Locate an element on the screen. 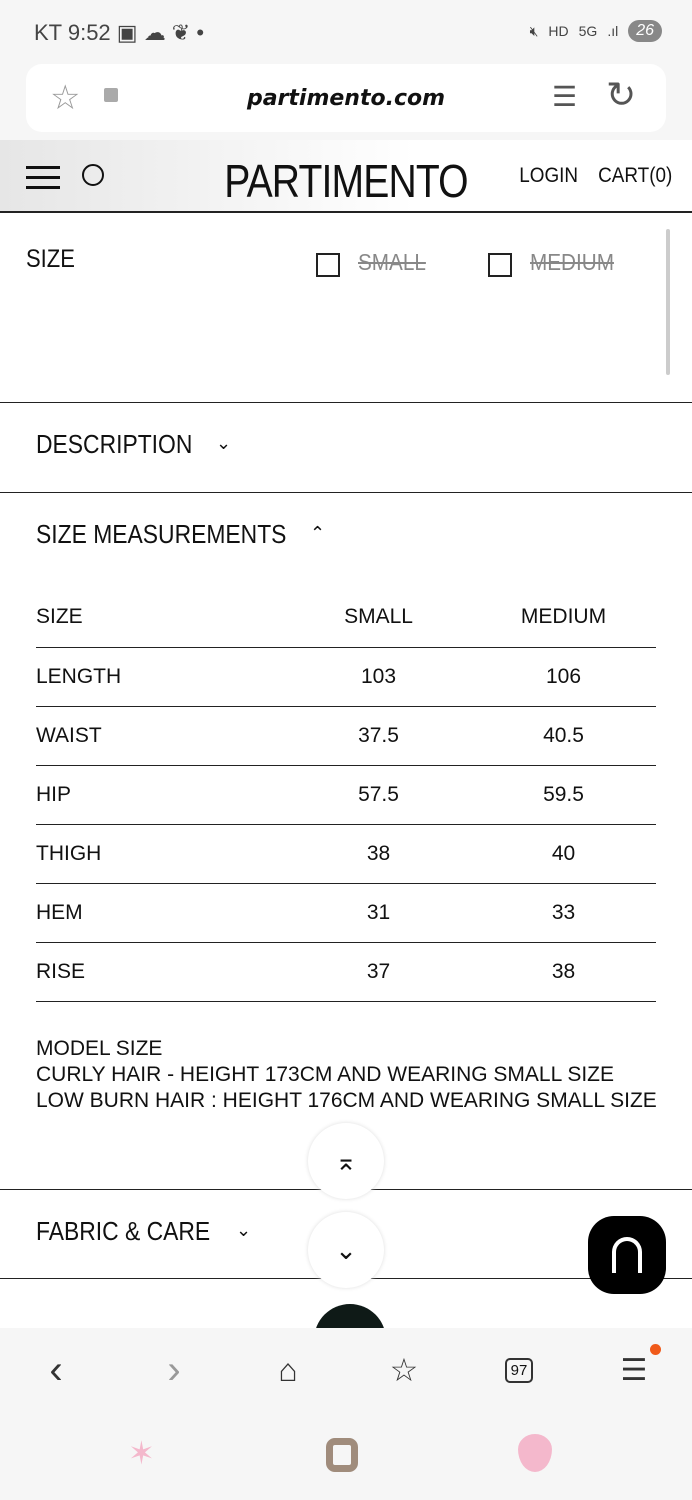  table-row: HIP 57.5 59.5 is located at coordinates (346, 795).